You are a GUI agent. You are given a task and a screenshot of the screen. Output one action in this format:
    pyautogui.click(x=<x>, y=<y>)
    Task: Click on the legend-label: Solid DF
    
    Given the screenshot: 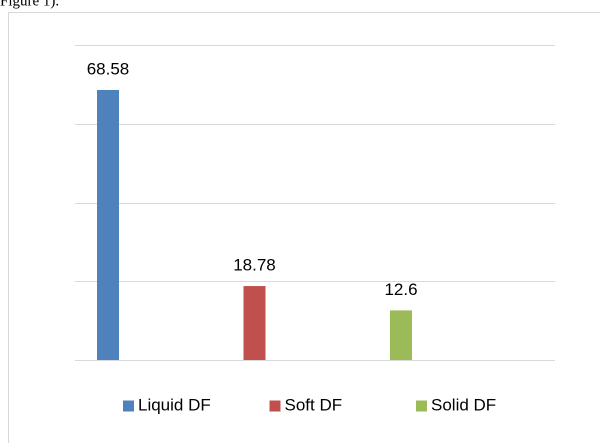 What is the action you would take?
    pyautogui.click(x=463, y=404)
    